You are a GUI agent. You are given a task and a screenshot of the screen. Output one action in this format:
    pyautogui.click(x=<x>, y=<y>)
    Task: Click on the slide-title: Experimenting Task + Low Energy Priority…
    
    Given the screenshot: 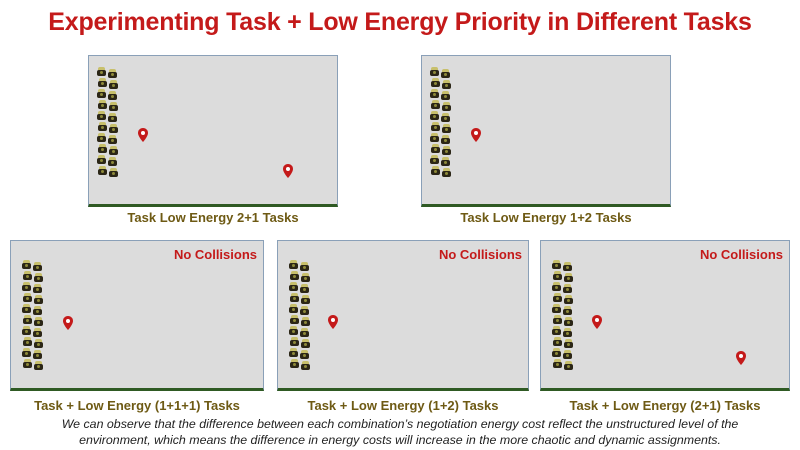 What is the action you would take?
    pyautogui.click(x=400, y=22)
    